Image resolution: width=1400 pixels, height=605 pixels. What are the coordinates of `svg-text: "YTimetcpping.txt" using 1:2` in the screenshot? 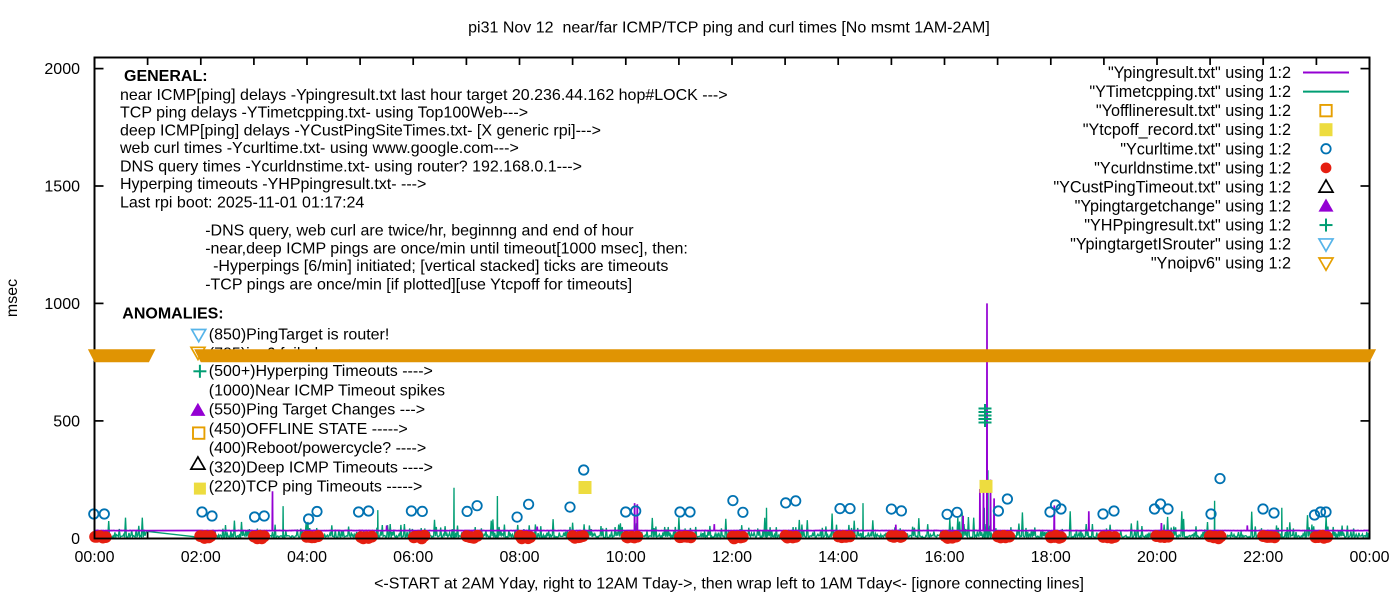 It's located at (1190, 92).